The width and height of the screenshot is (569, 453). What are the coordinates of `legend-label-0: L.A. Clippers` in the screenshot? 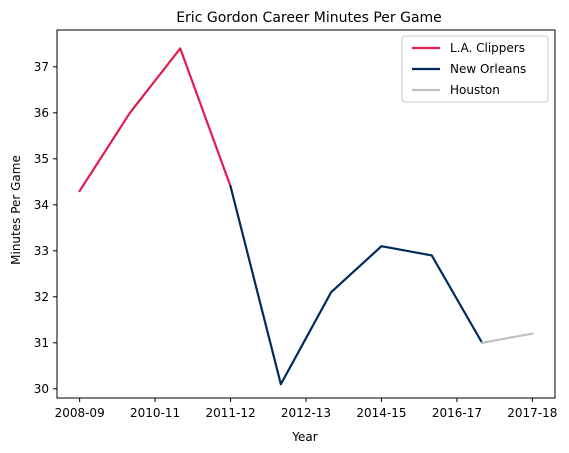 It's located at (487, 48).